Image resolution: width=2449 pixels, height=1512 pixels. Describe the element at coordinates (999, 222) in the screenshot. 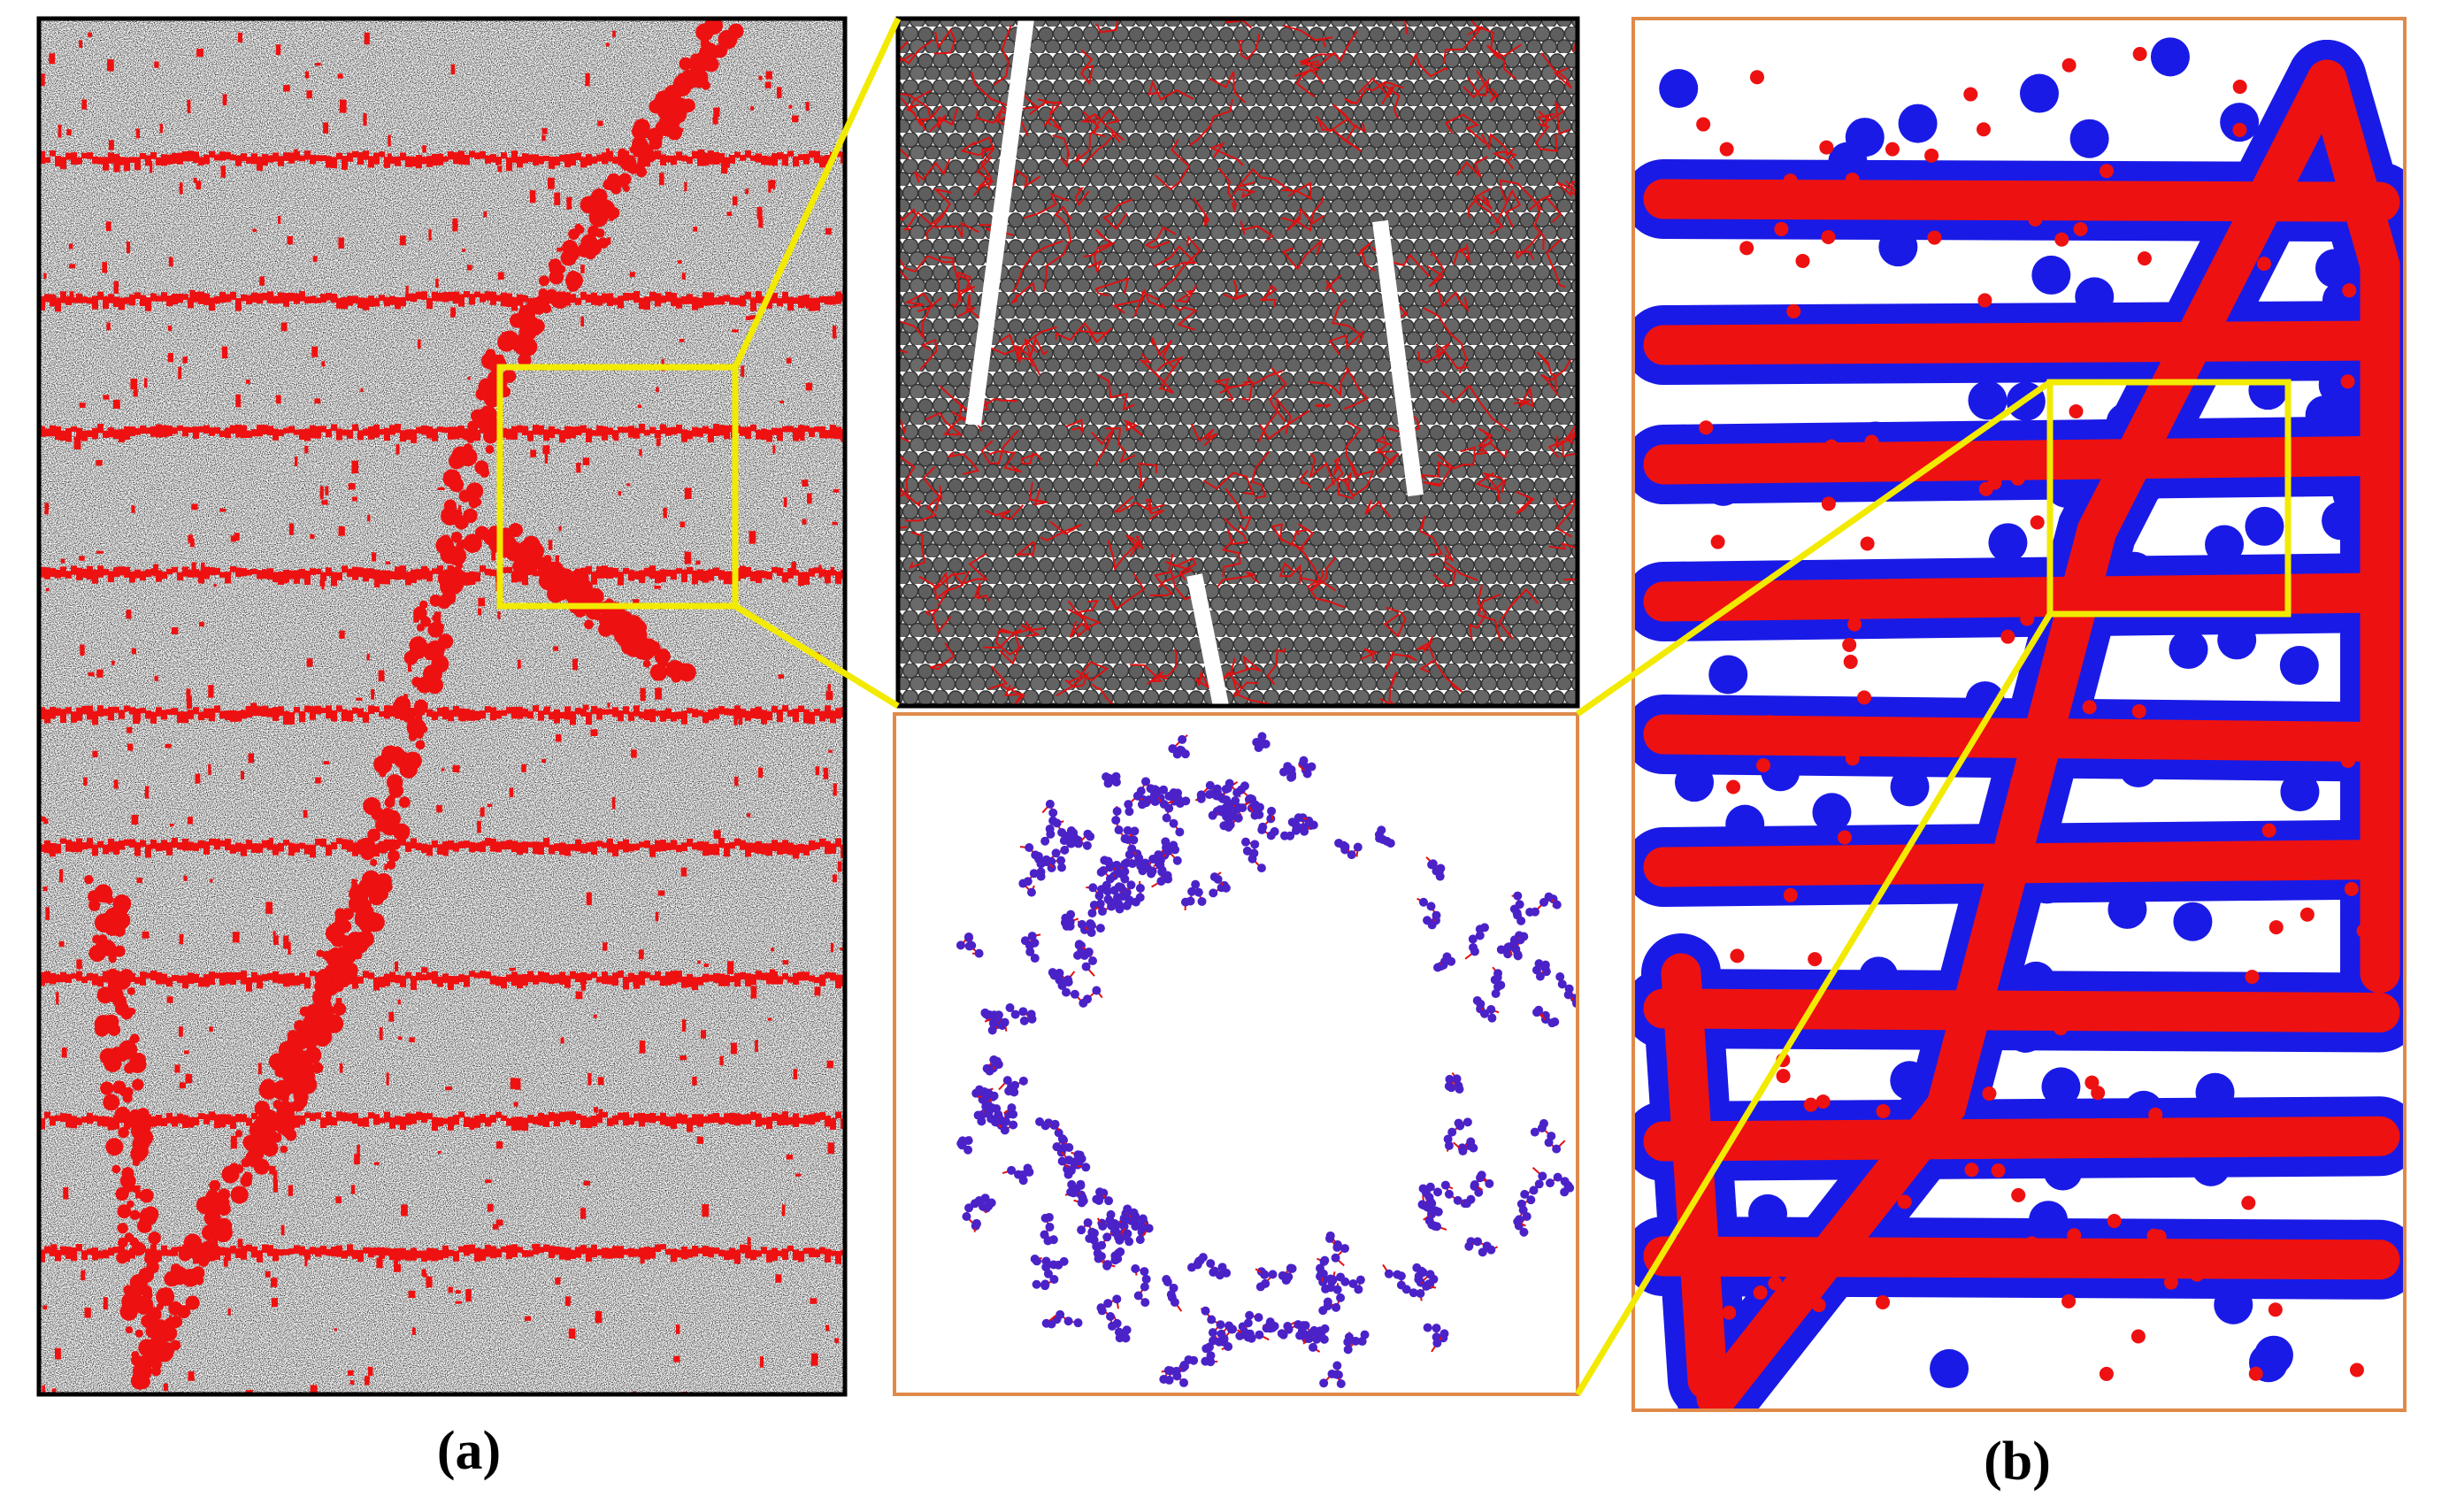

I see `void` at that location.